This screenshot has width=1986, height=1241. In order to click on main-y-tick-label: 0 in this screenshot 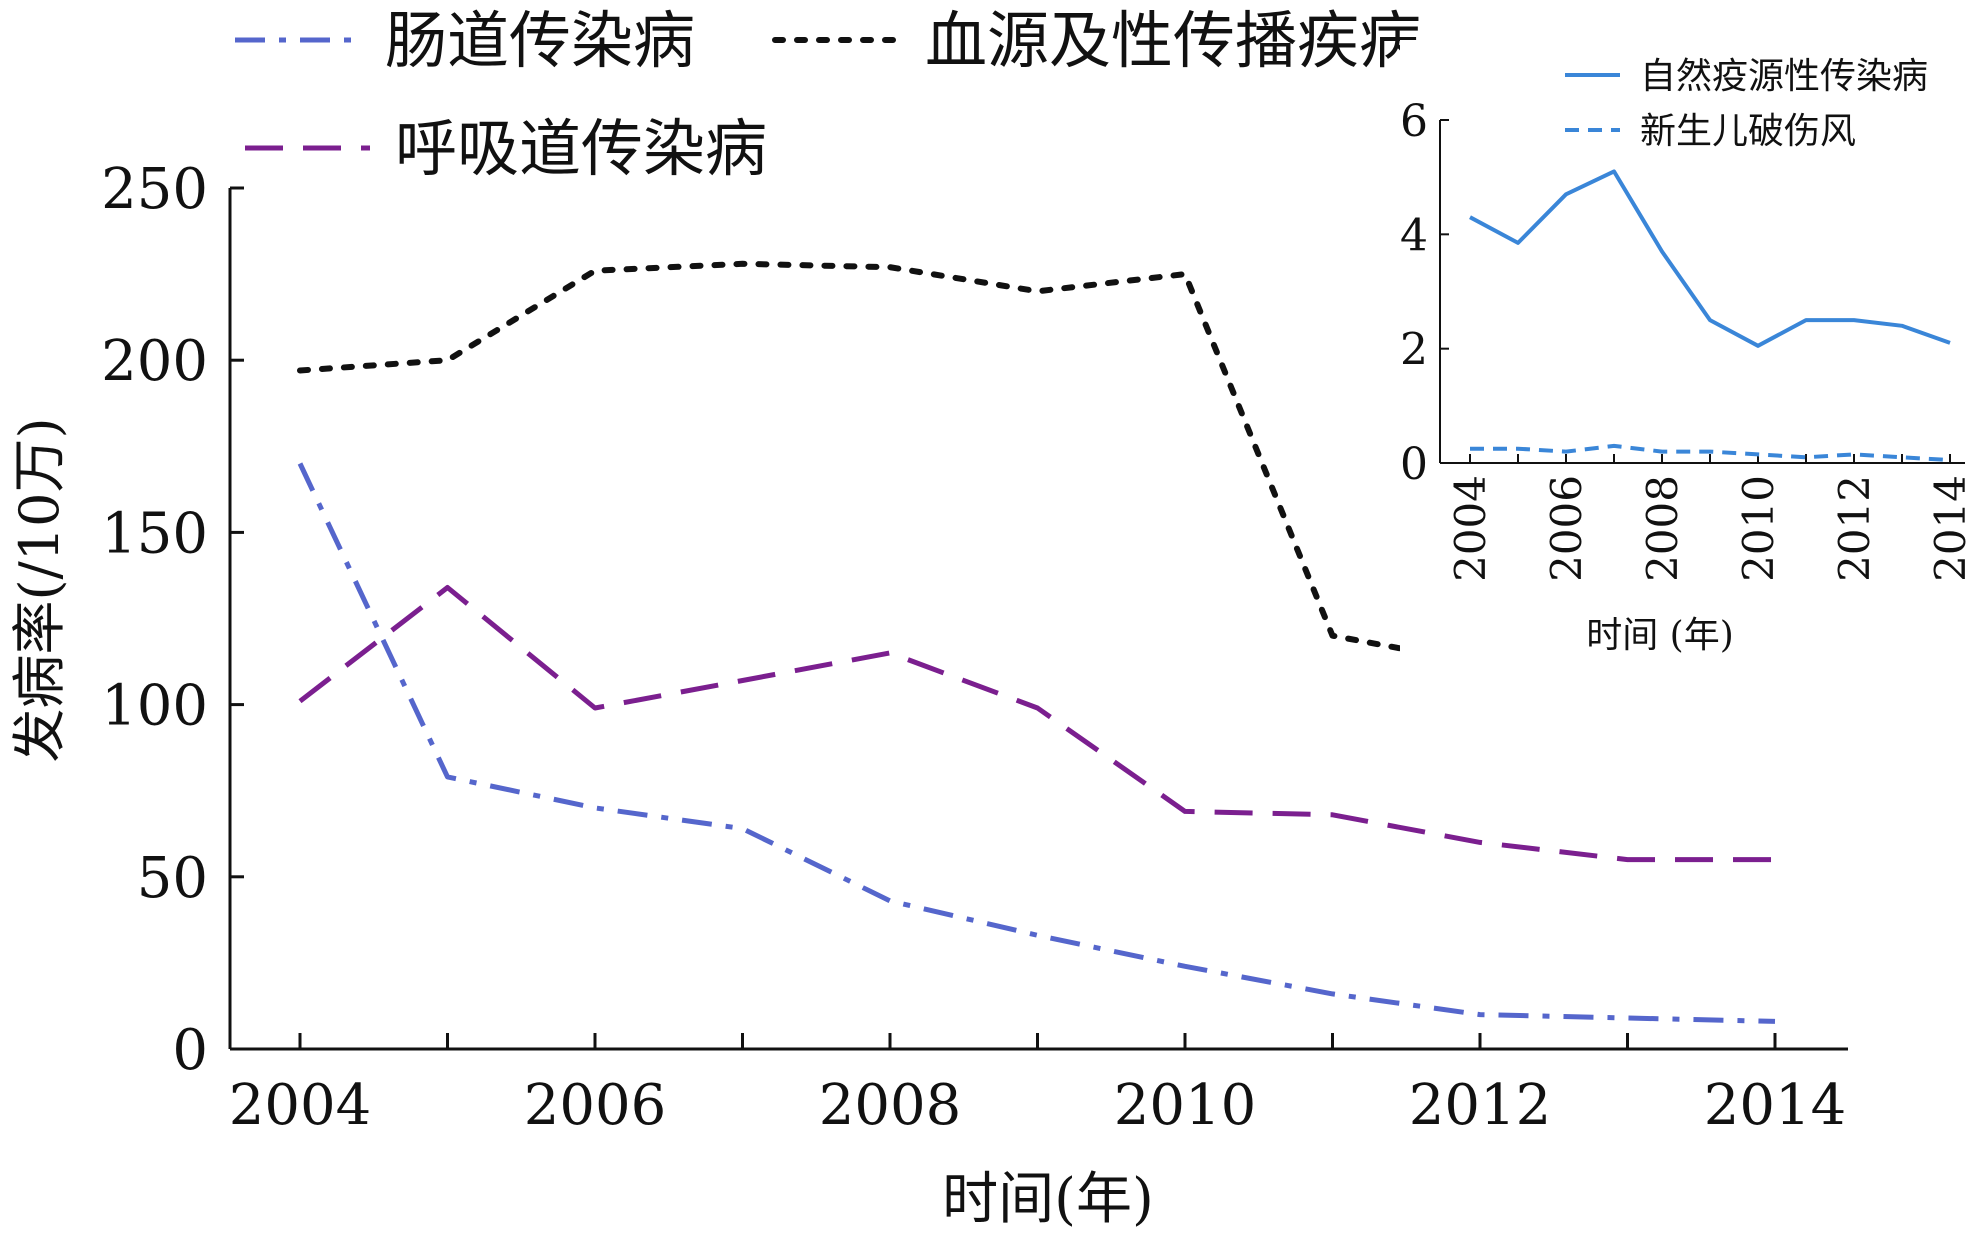, I will do `click(190, 1050)`.